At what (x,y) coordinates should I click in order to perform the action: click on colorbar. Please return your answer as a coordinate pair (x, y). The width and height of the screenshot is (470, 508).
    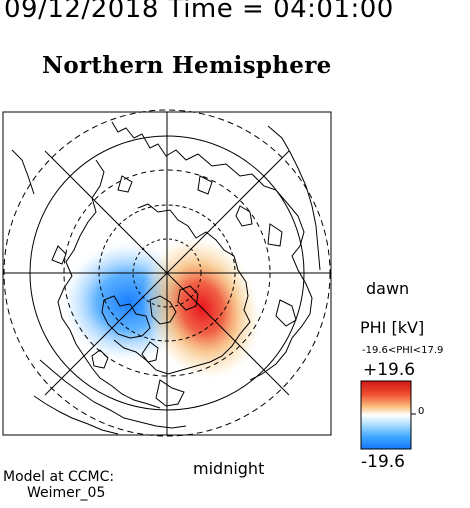
    Looking at the image, I should click on (388, 415).